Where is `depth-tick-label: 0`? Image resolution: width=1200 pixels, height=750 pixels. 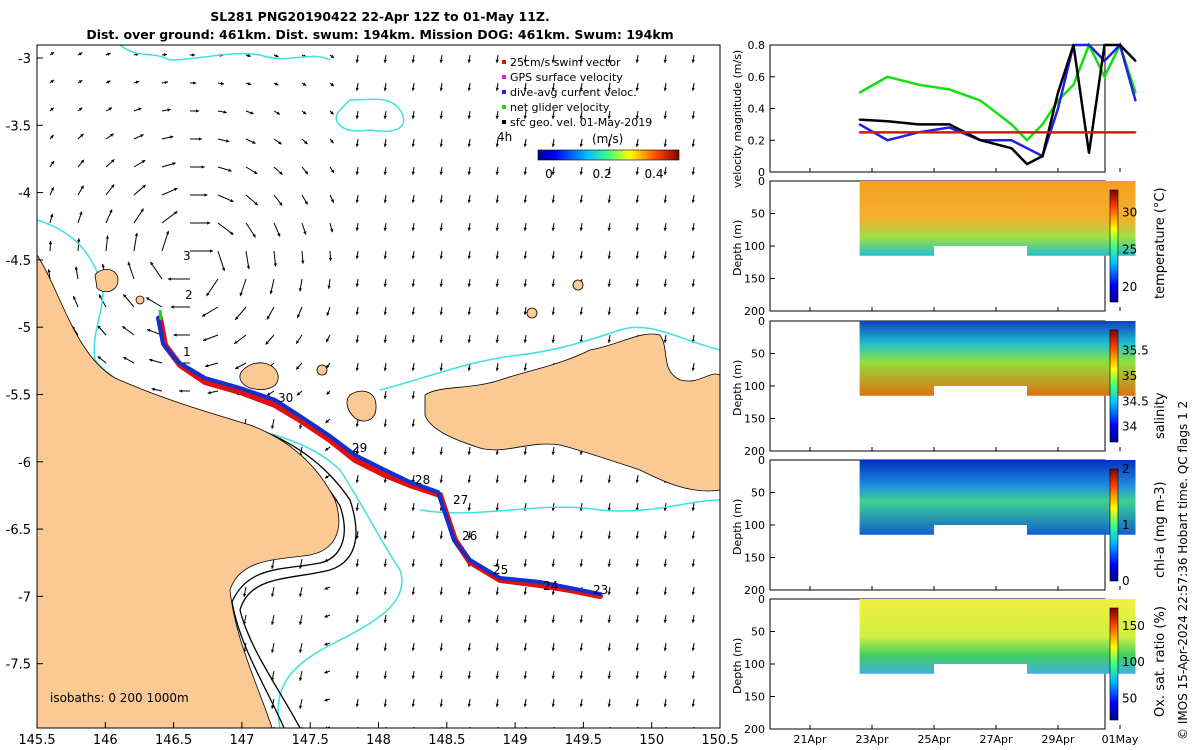
depth-tick-label: 0 is located at coordinates (761, 599).